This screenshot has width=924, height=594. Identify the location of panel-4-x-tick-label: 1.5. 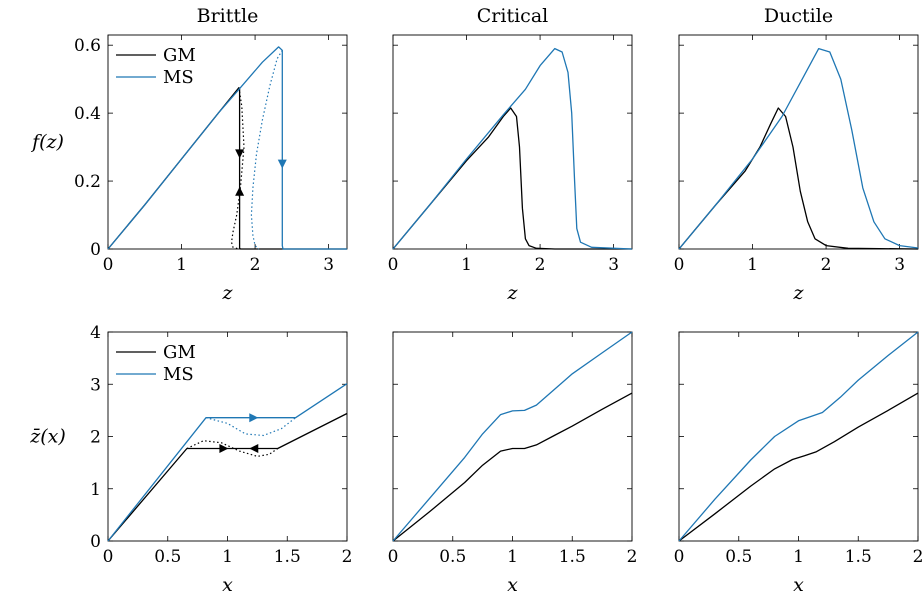
(572, 557).